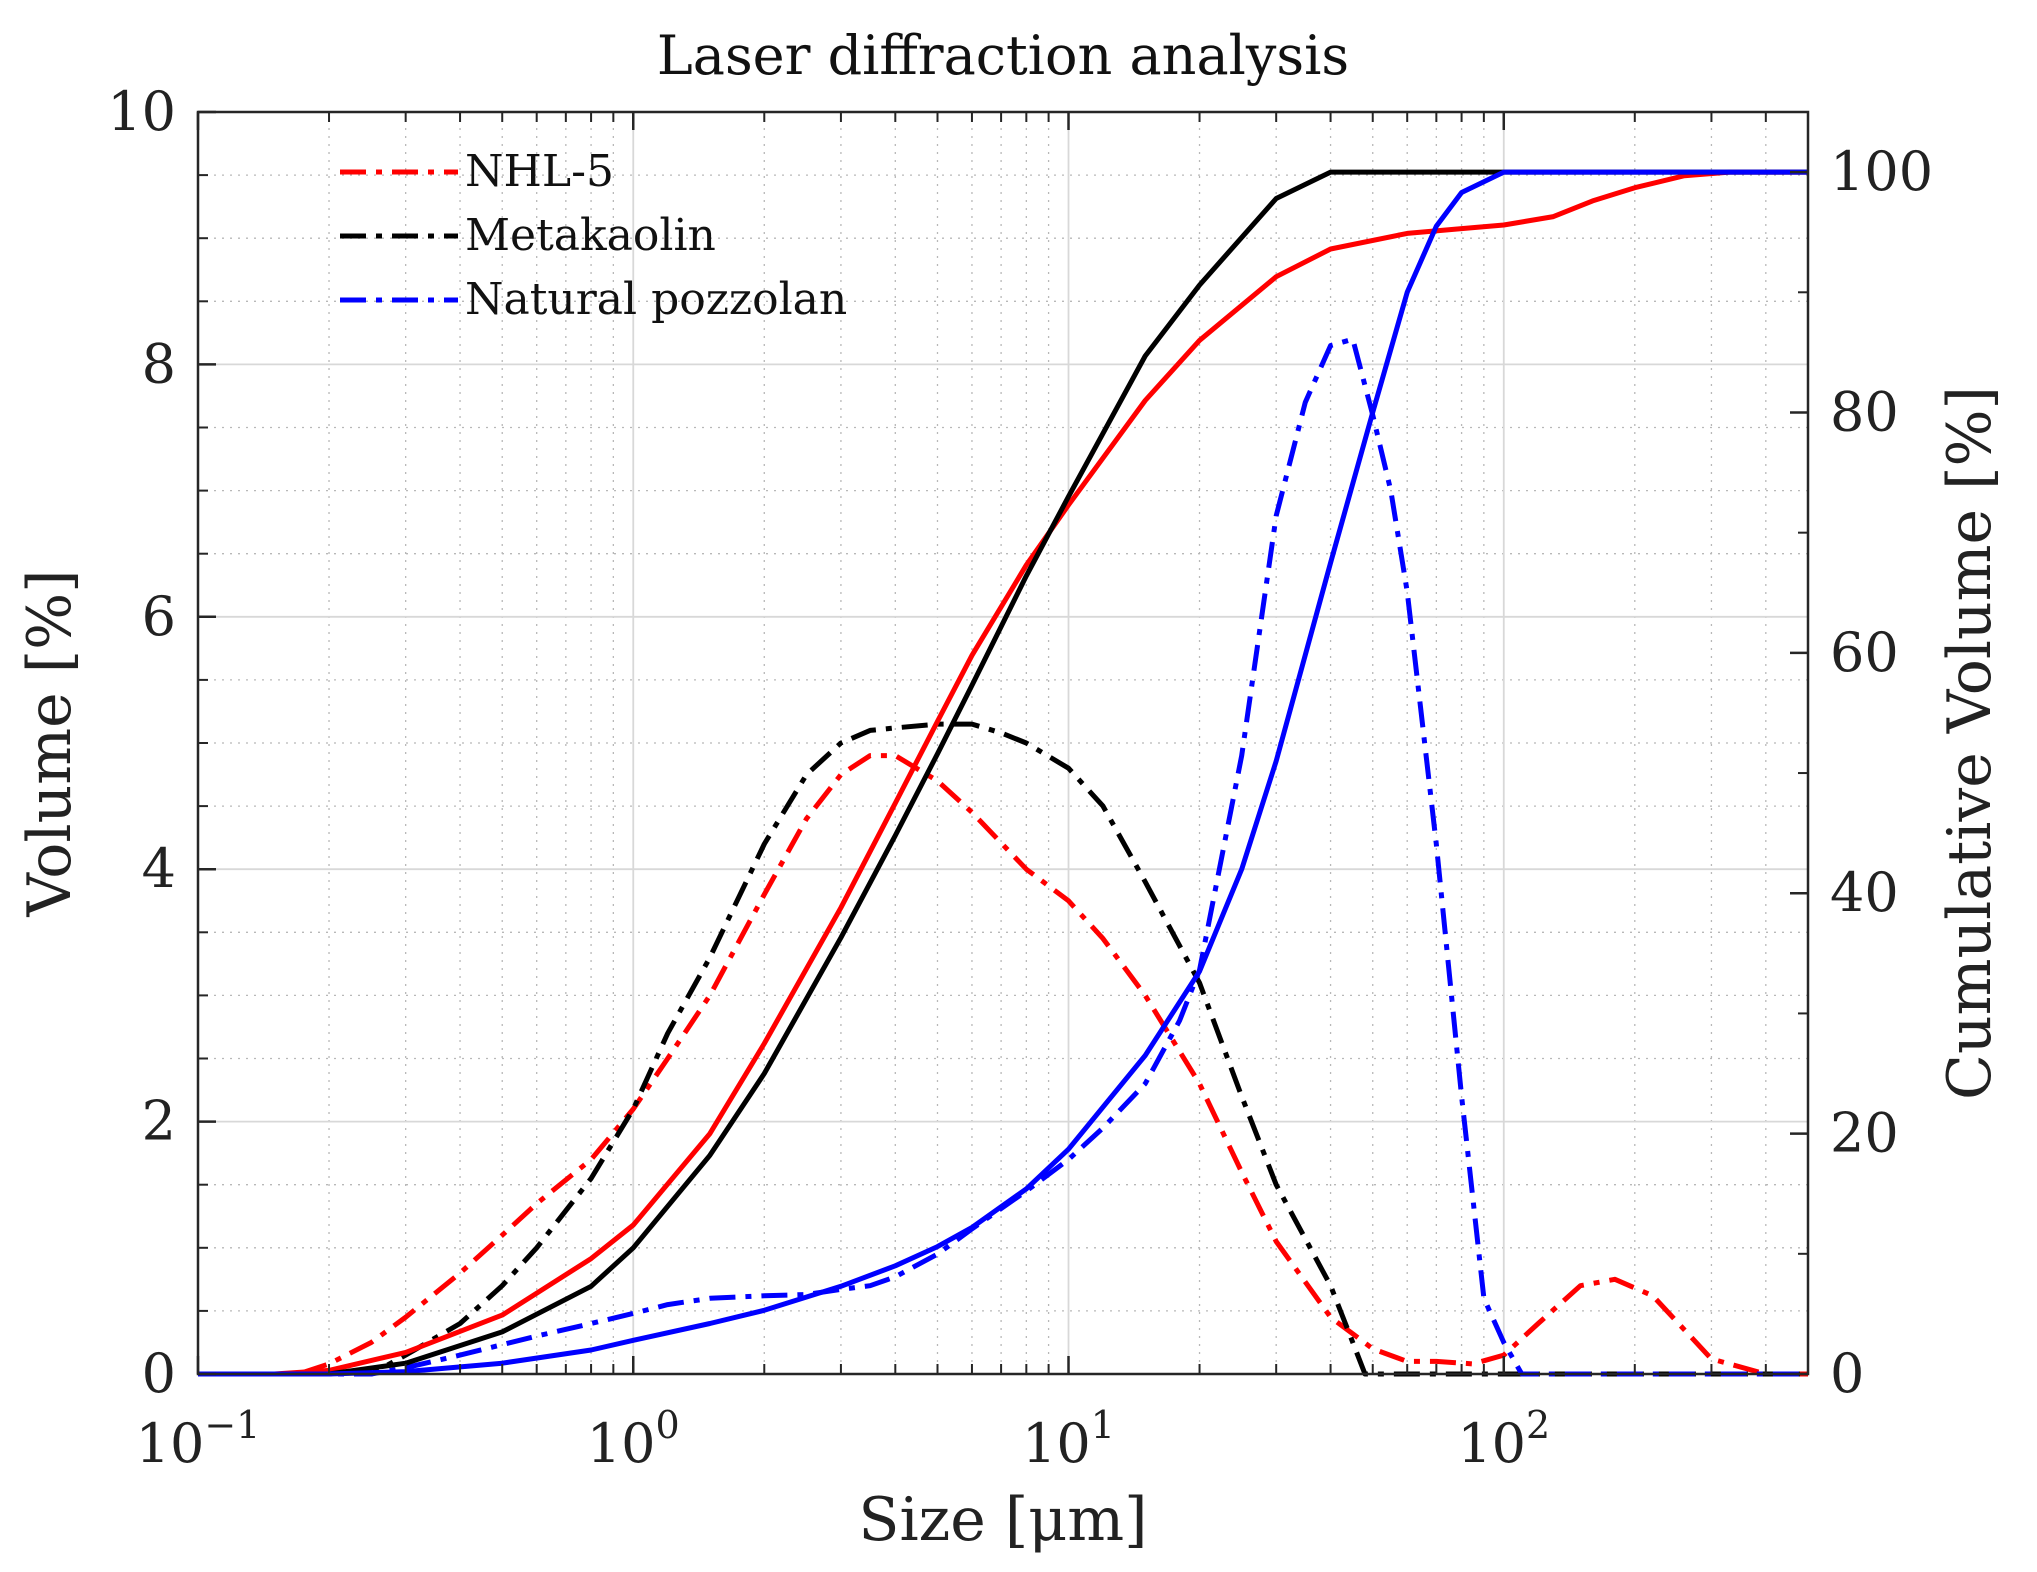 This screenshot has width=2037, height=1572. I want to click on legend-label-natural-pozzolan: Natural pozzolan, so click(656, 299).